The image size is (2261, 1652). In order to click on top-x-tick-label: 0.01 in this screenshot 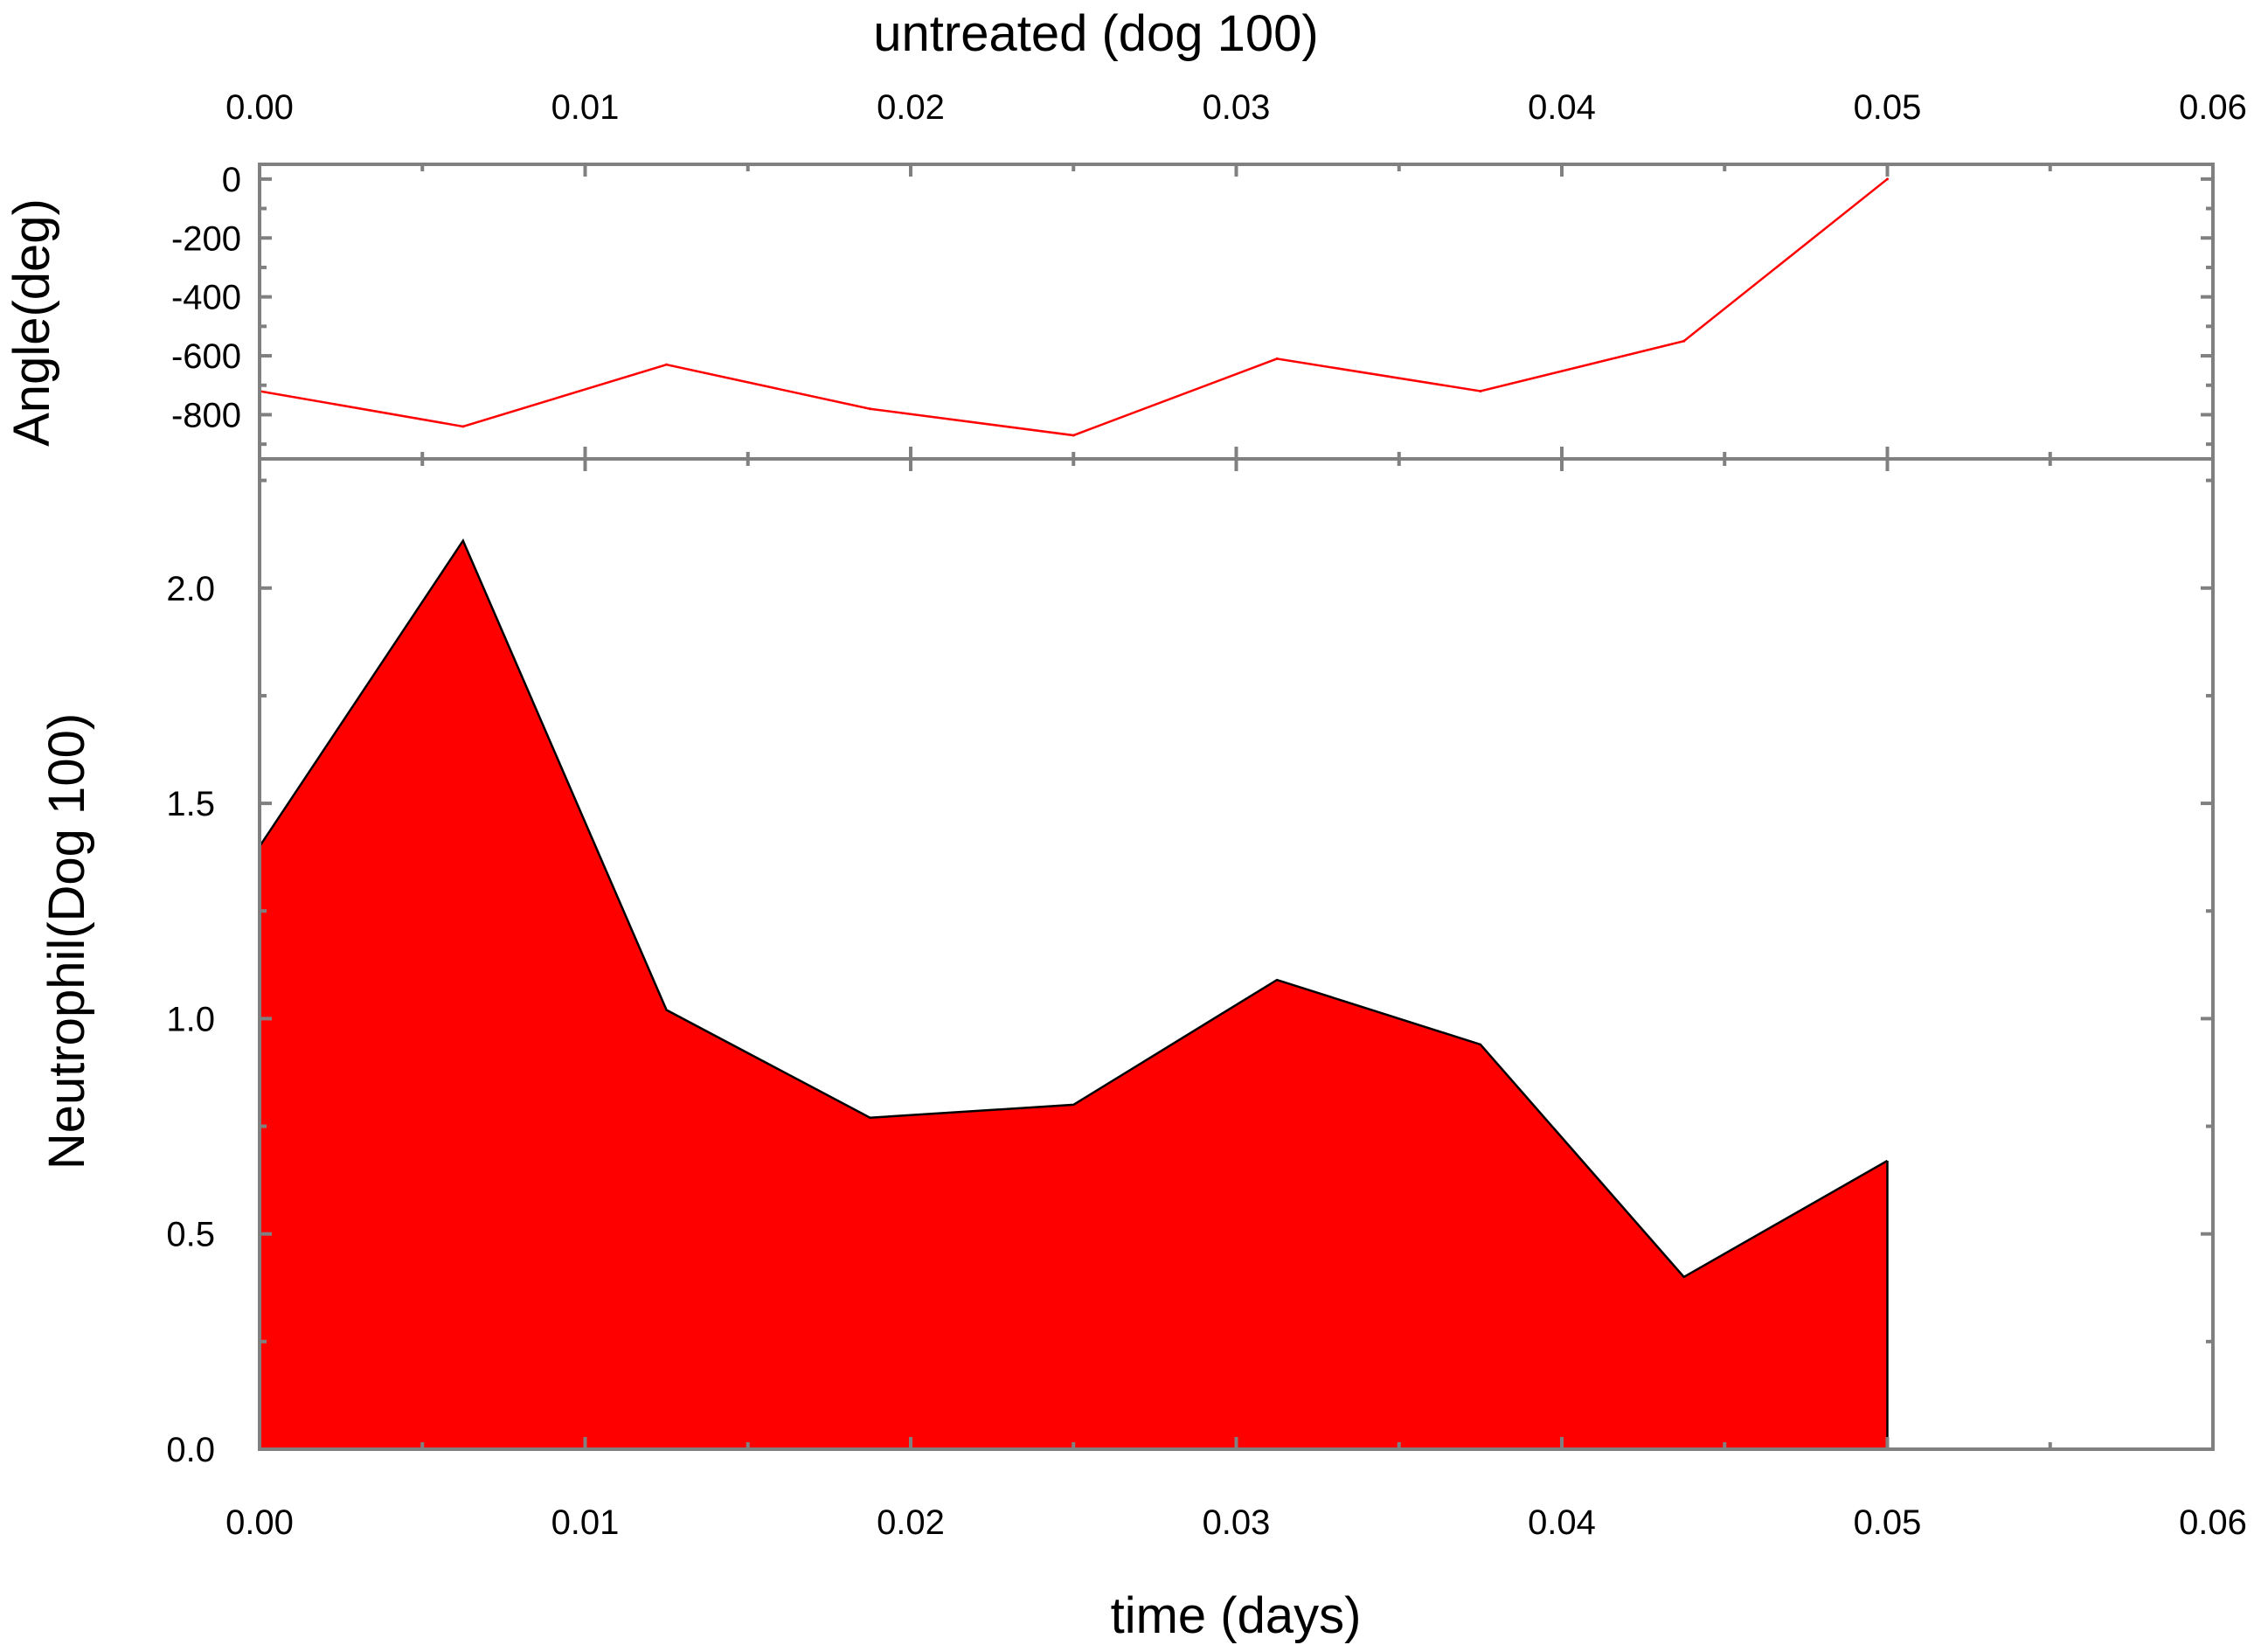, I will do `click(585, 108)`.